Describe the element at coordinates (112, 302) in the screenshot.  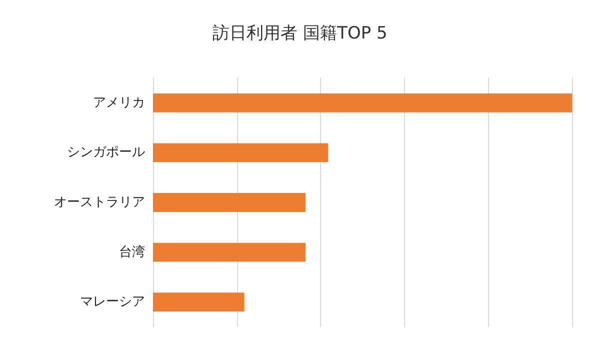
I see `y-tick-label: マレーシア` at that location.